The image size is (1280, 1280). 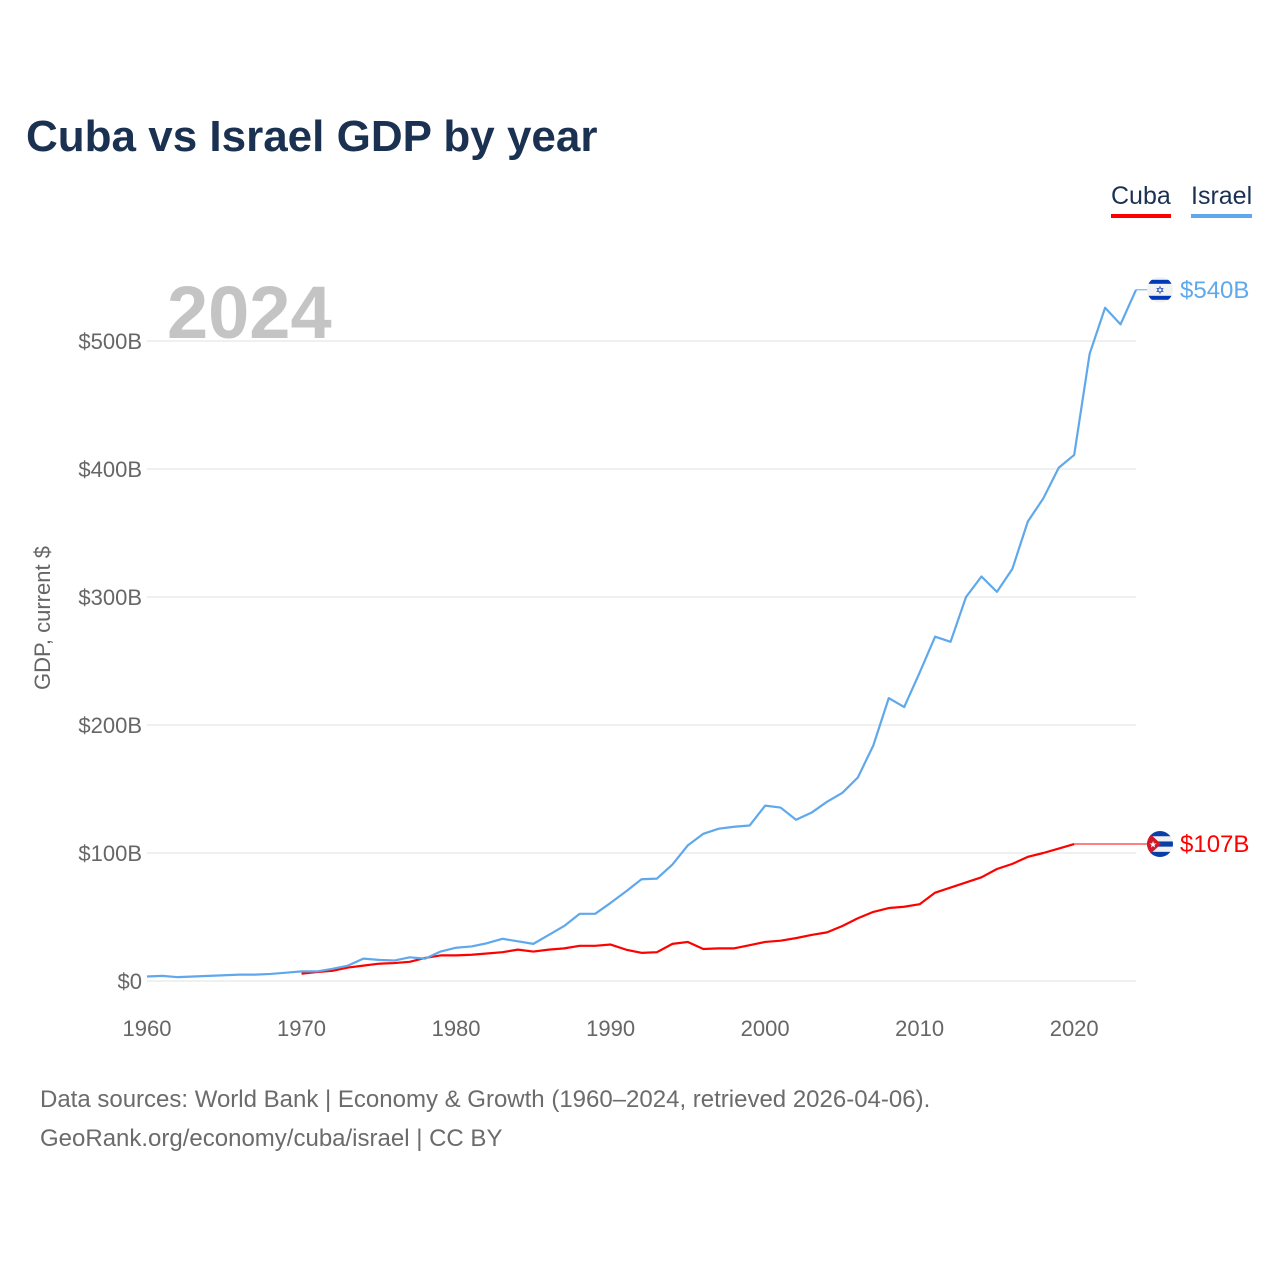 What do you see at coordinates (1214, 844) in the screenshot?
I see `end-value-label-cuba: $107B` at bounding box center [1214, 844].